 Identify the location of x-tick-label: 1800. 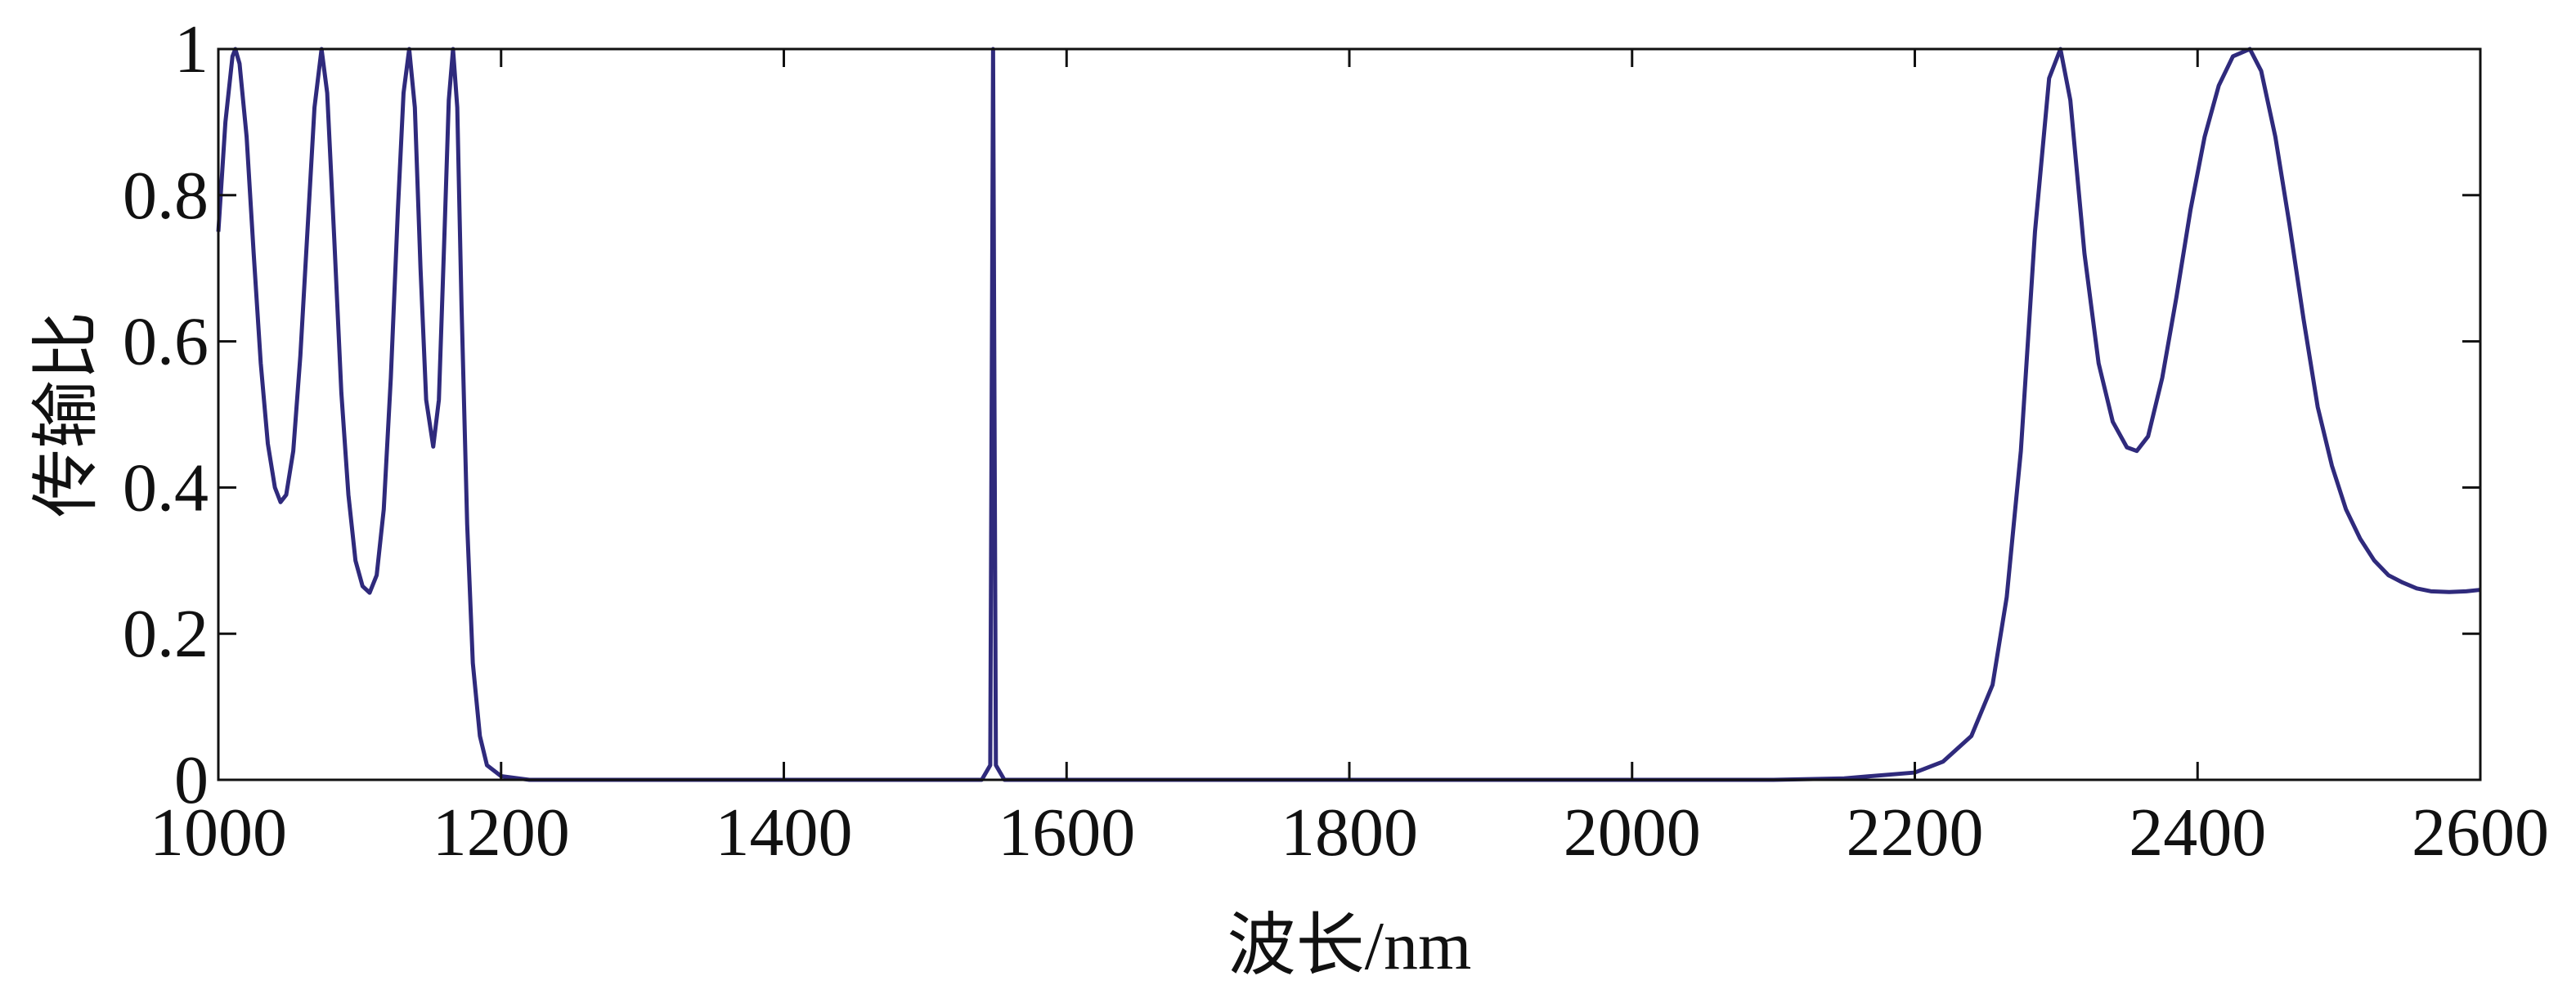
(1349, 833).